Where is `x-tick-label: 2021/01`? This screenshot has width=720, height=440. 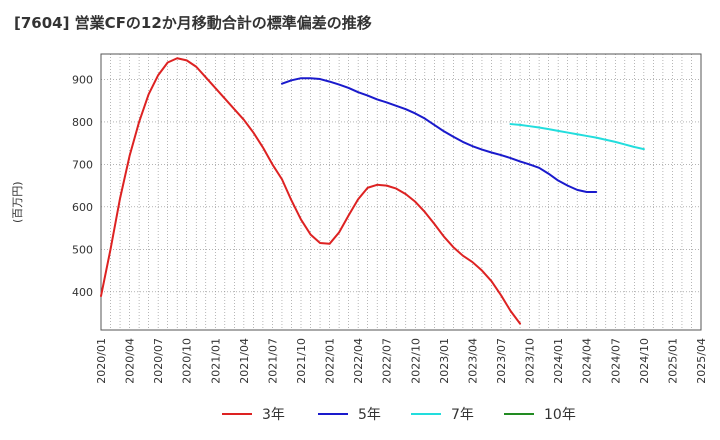 x-tick-label: 2021/01 is located at coordinates (215, 361).